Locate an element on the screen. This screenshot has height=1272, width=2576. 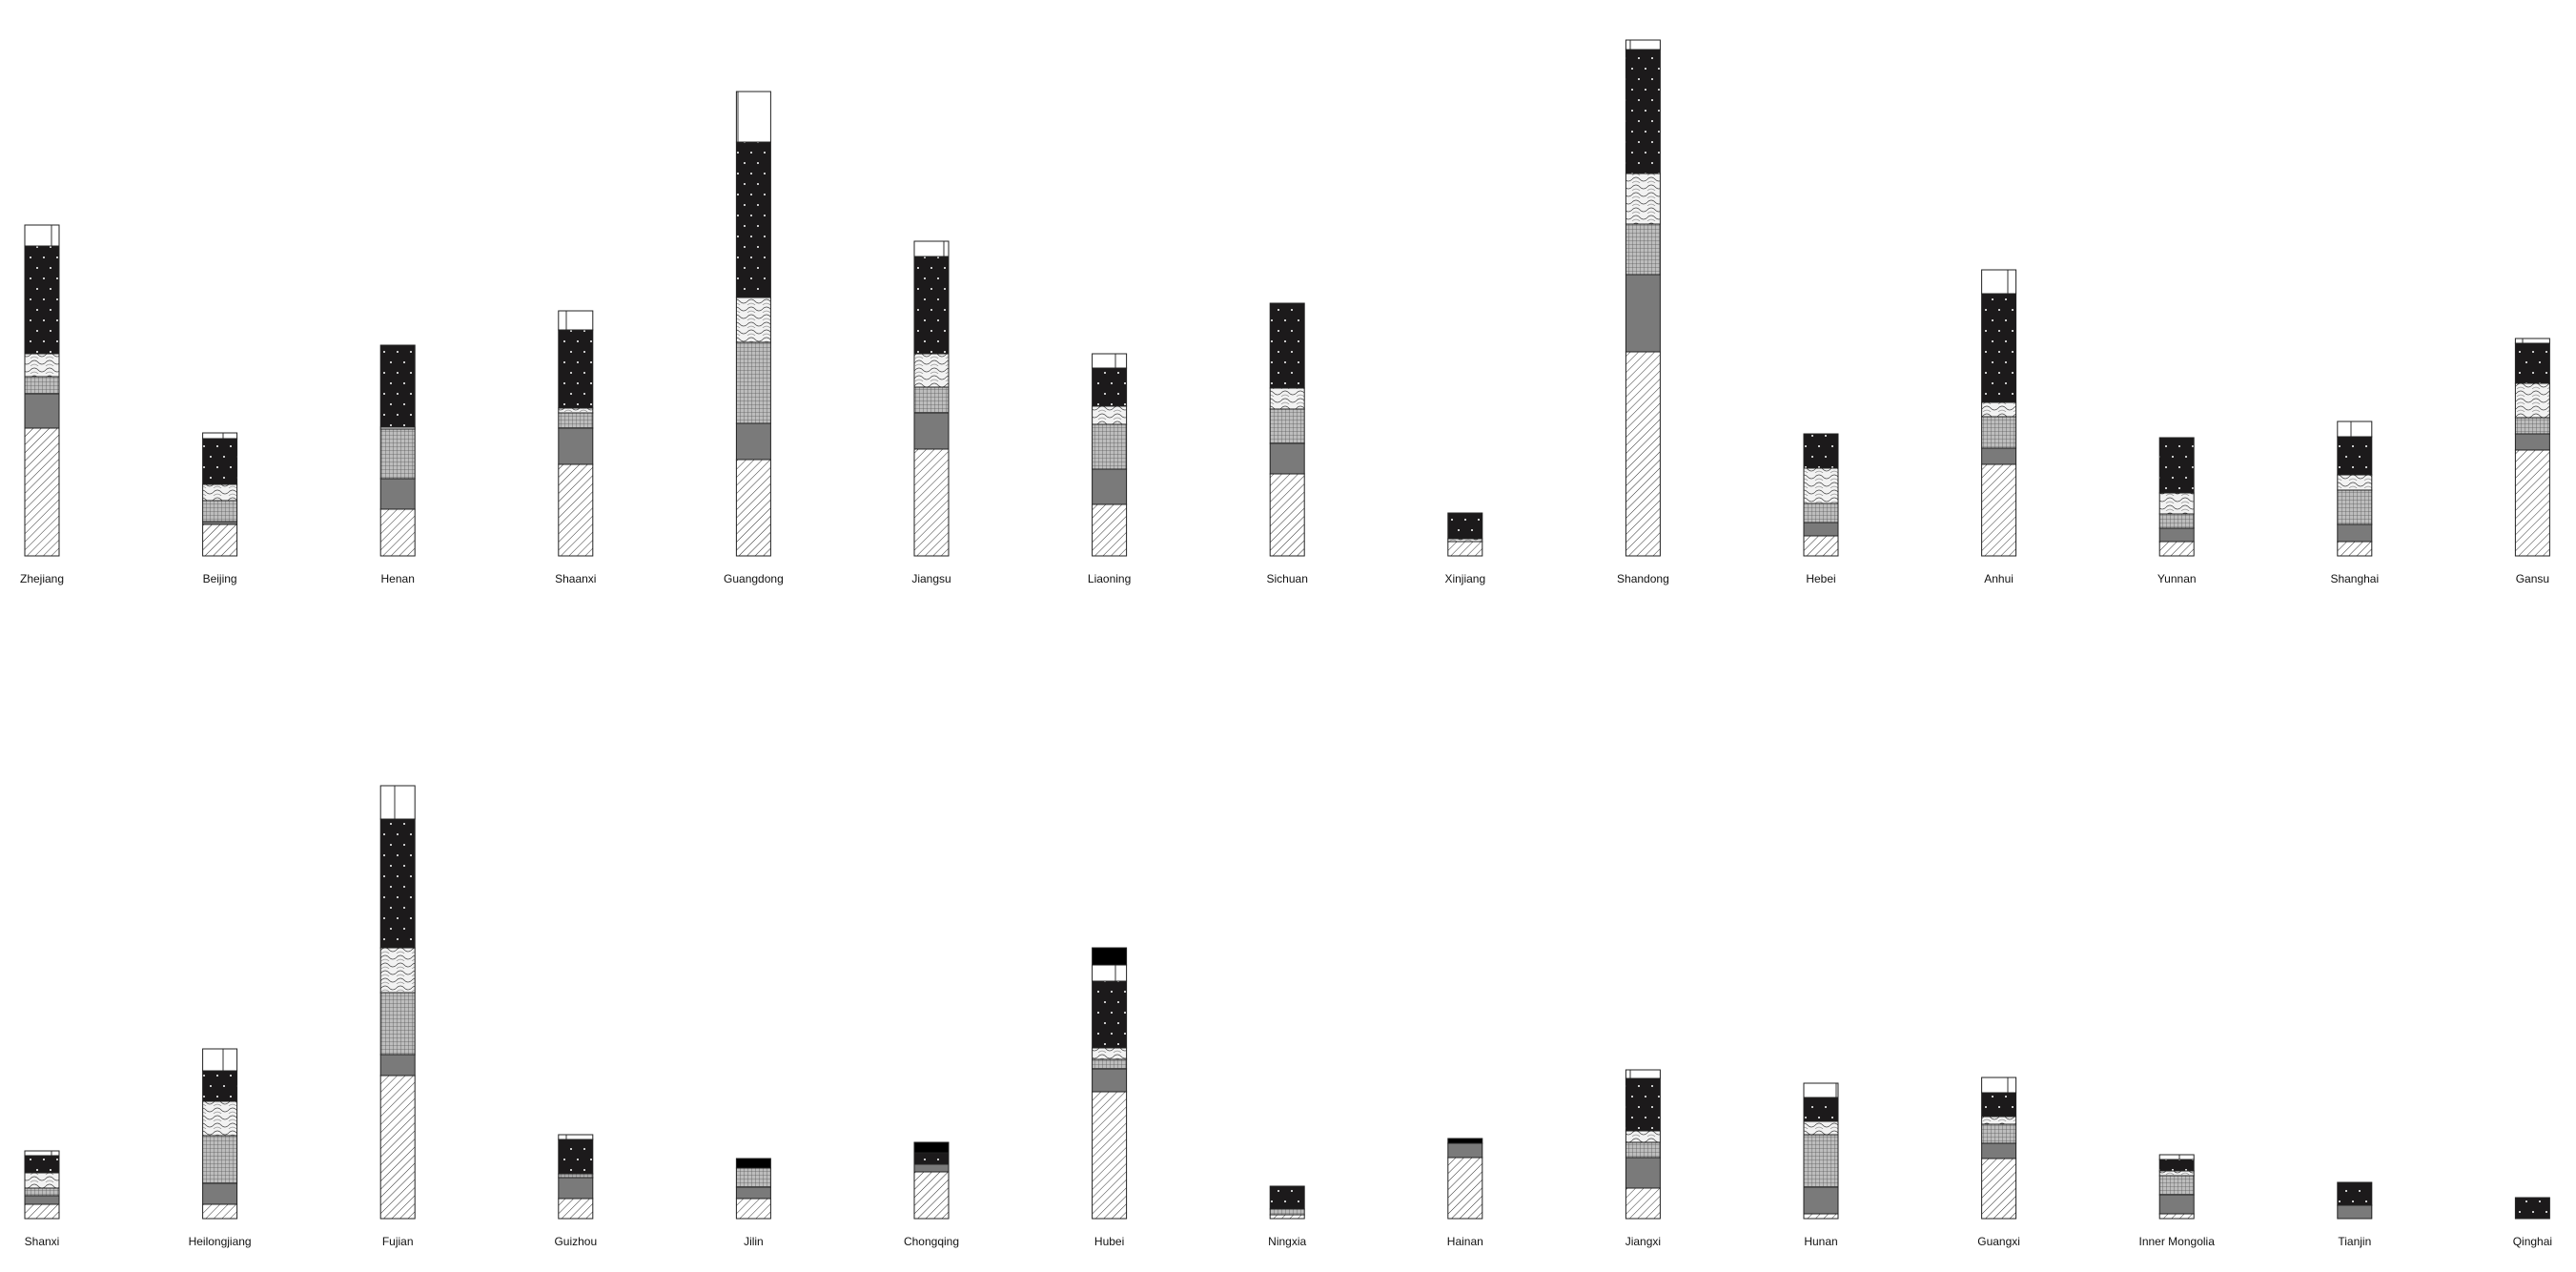
bar-jiangxi is located at coordinates (1643, 1144).